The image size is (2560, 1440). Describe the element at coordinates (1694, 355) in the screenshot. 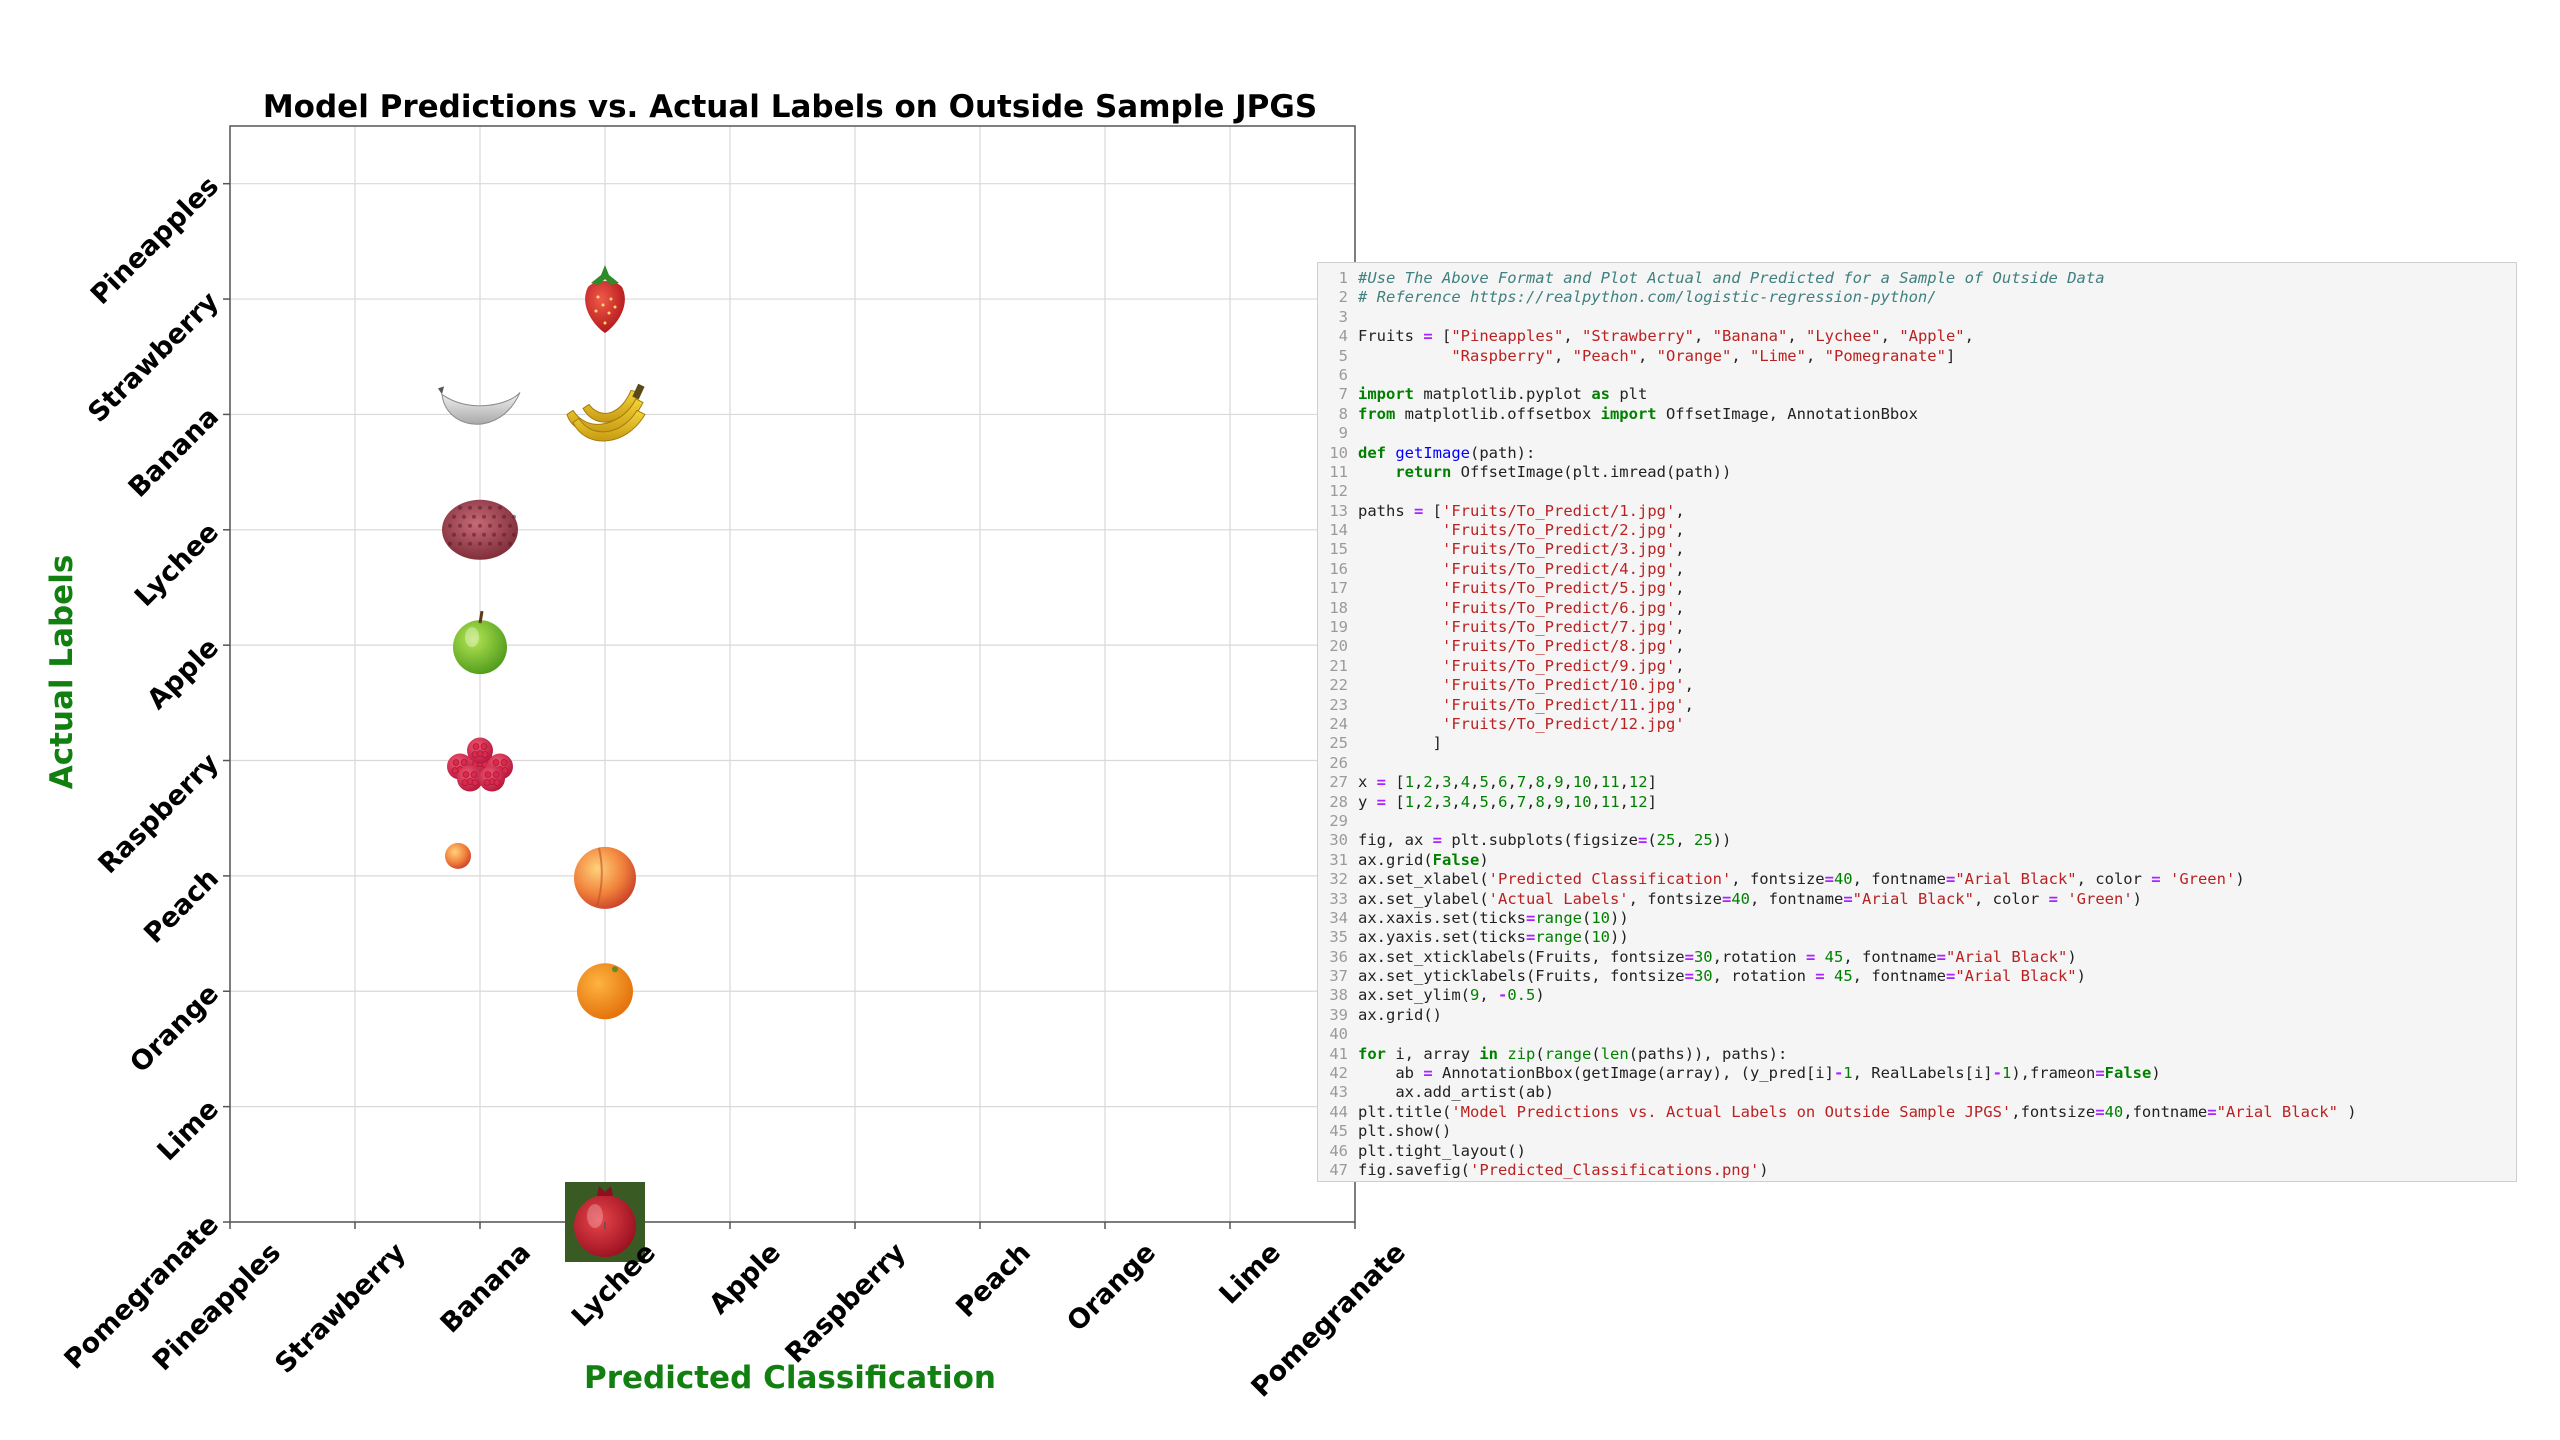

I see `code-token: "Orange"` at that location.